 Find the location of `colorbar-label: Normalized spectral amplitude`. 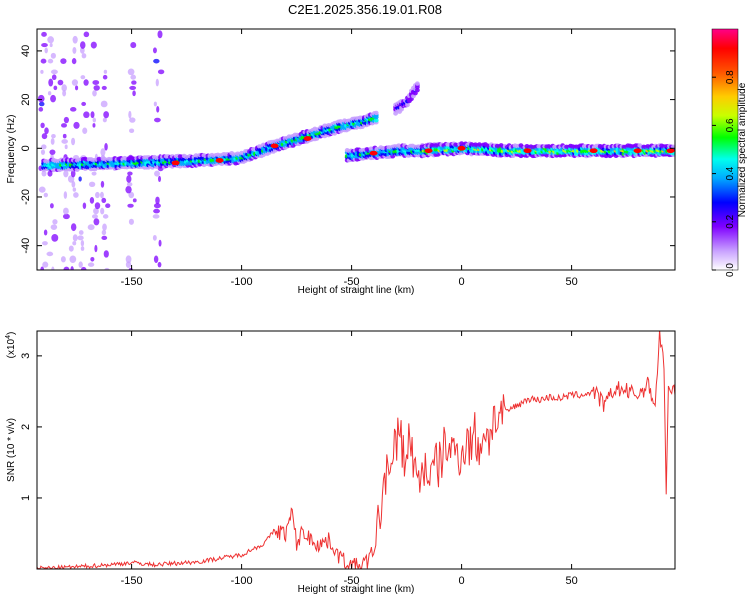

colorbar-label: Normalized spectral amplitude is located at coordinates (742, 149).